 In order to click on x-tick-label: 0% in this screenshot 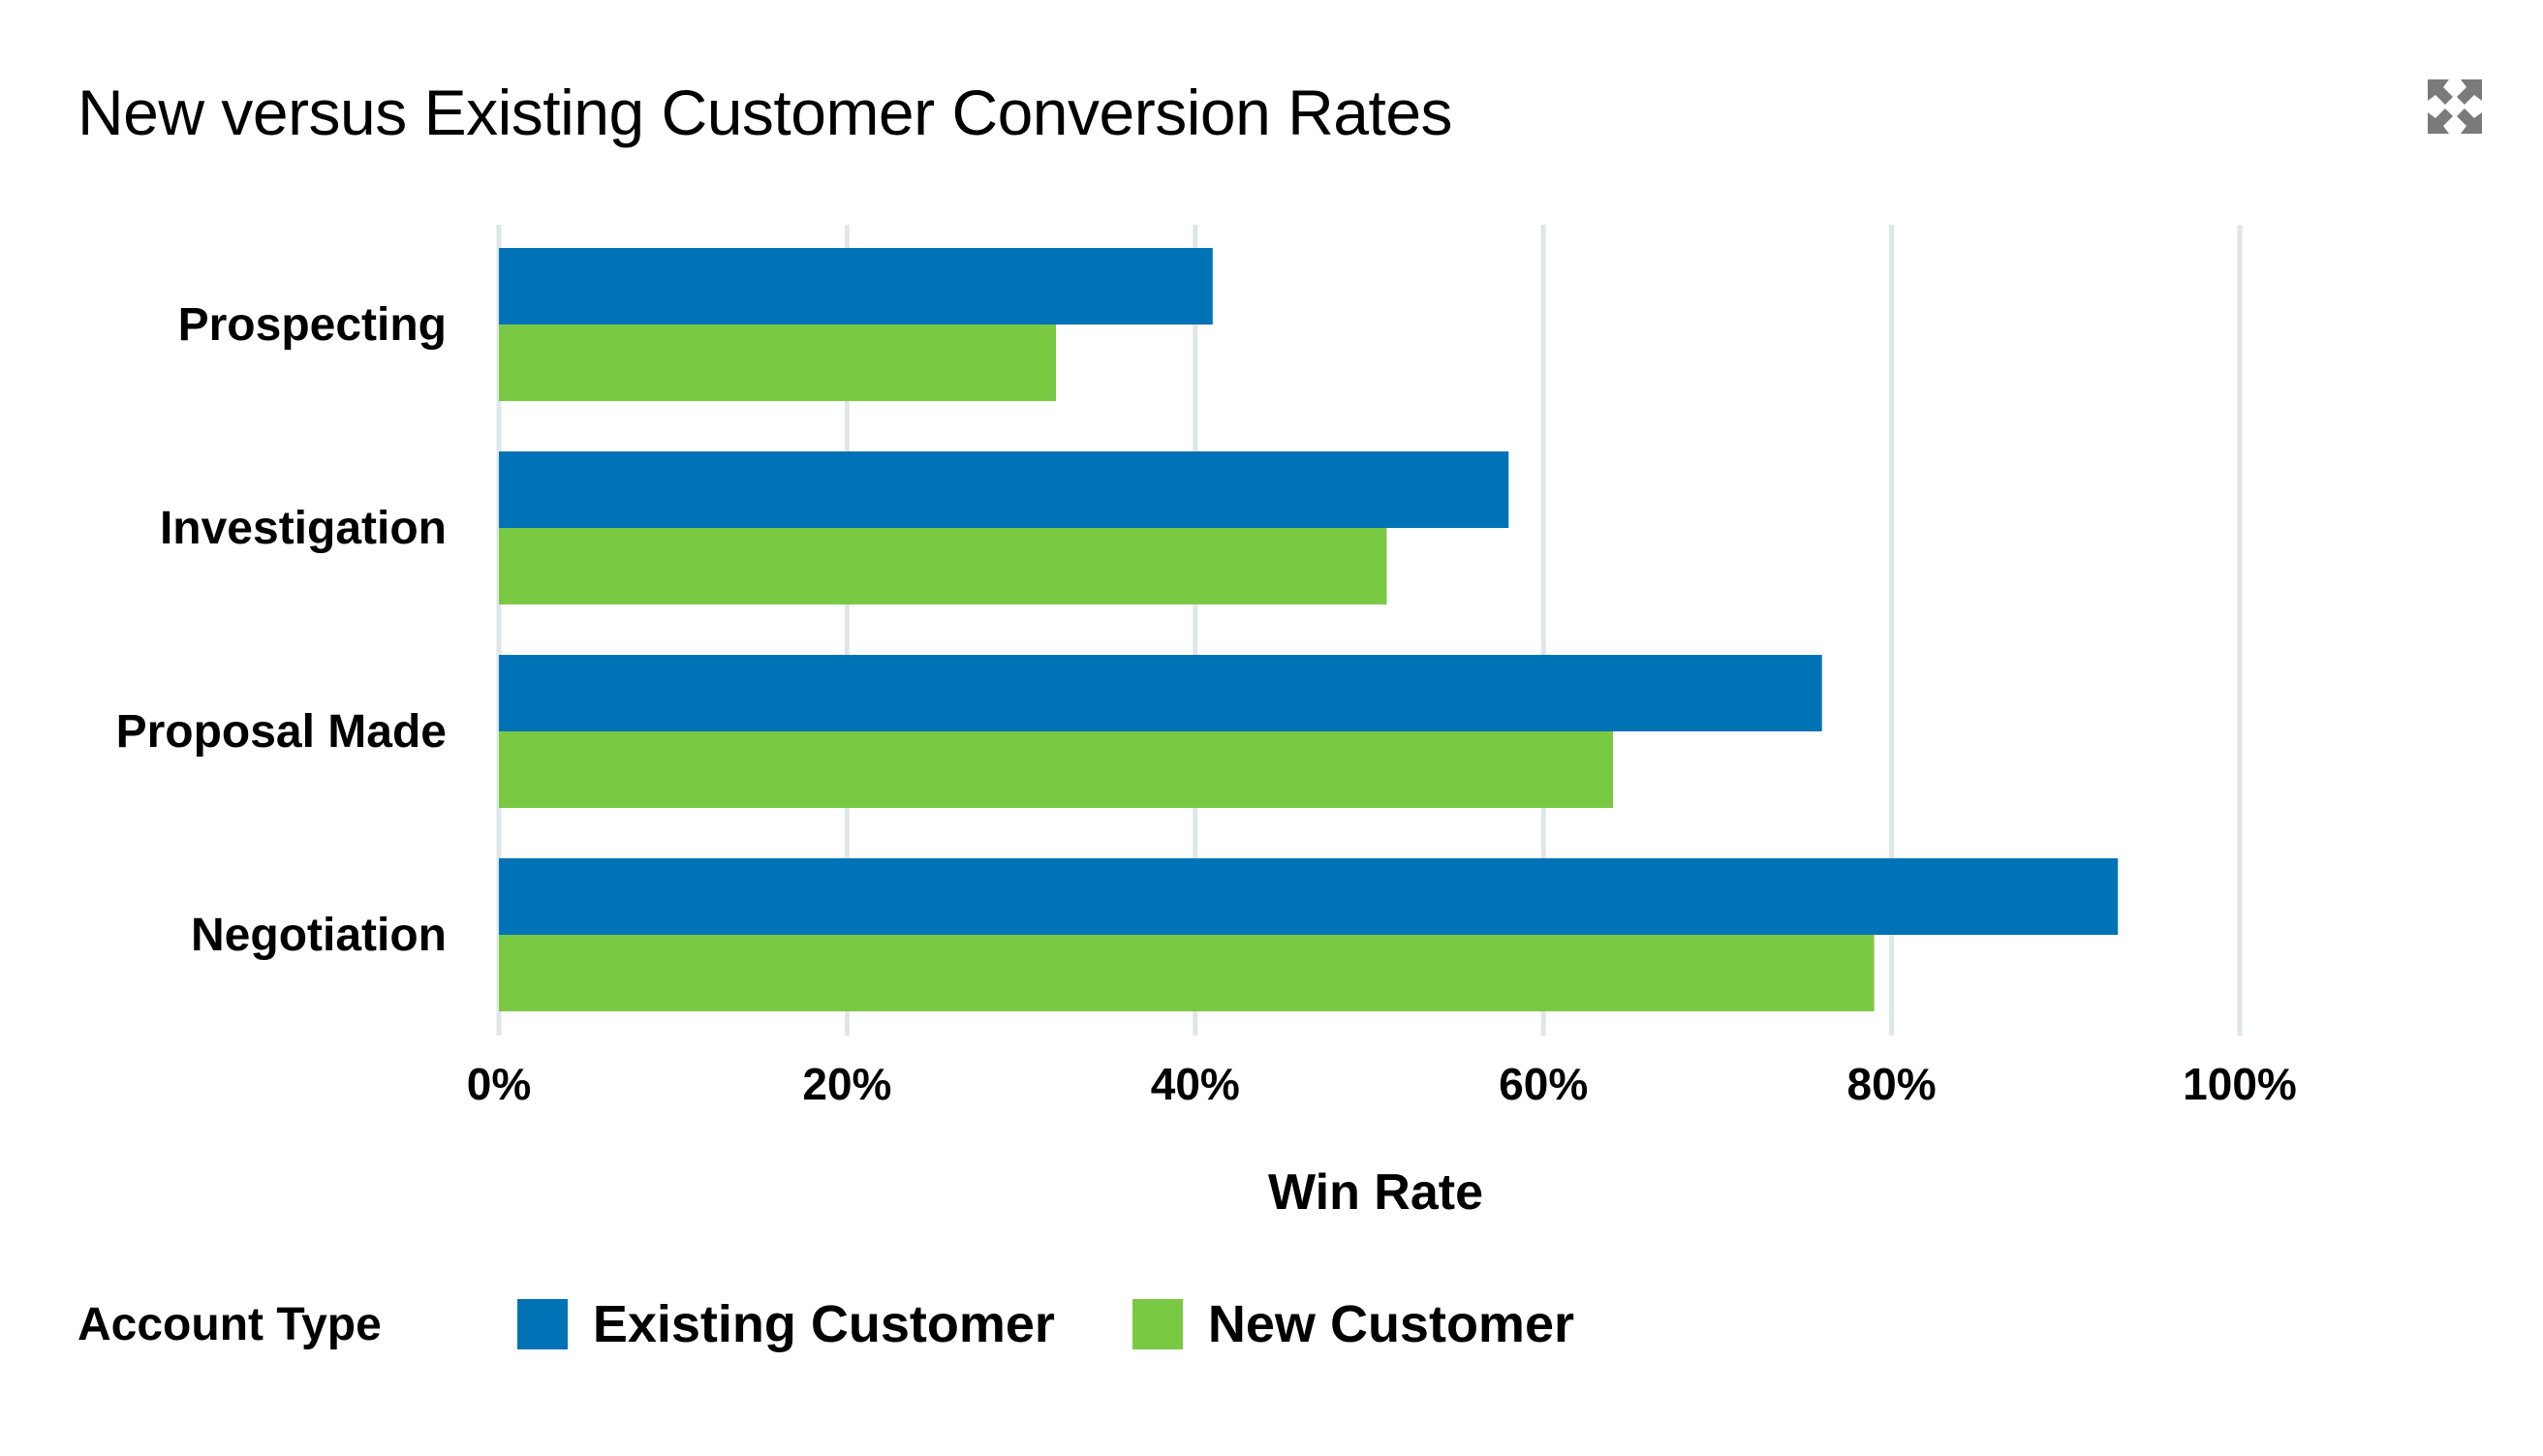, I will do `click(499, 1084)`.